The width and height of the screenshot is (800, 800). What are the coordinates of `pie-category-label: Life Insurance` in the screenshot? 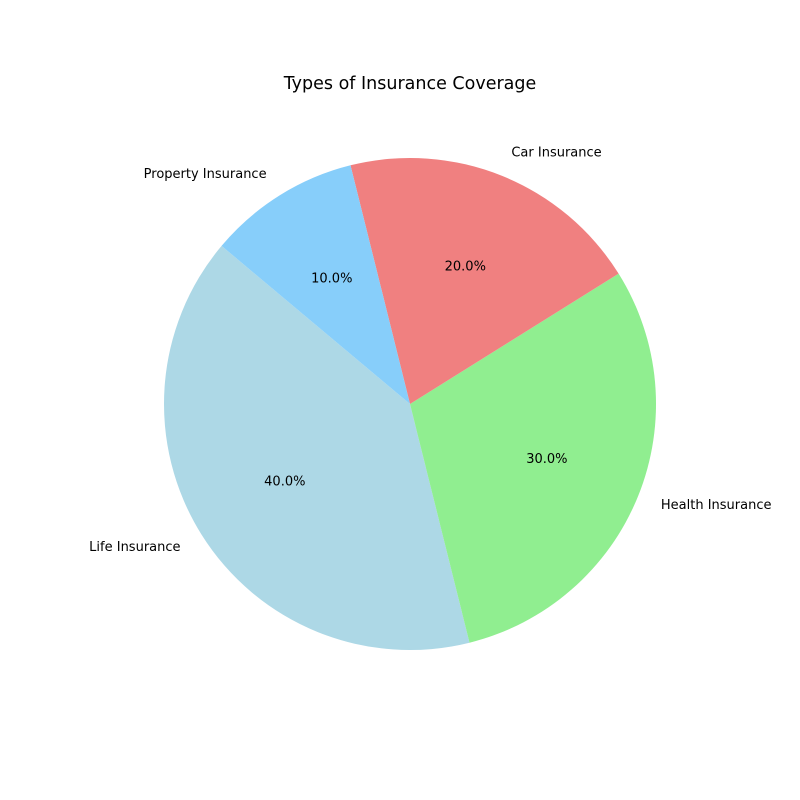 It's located at (134, 547).